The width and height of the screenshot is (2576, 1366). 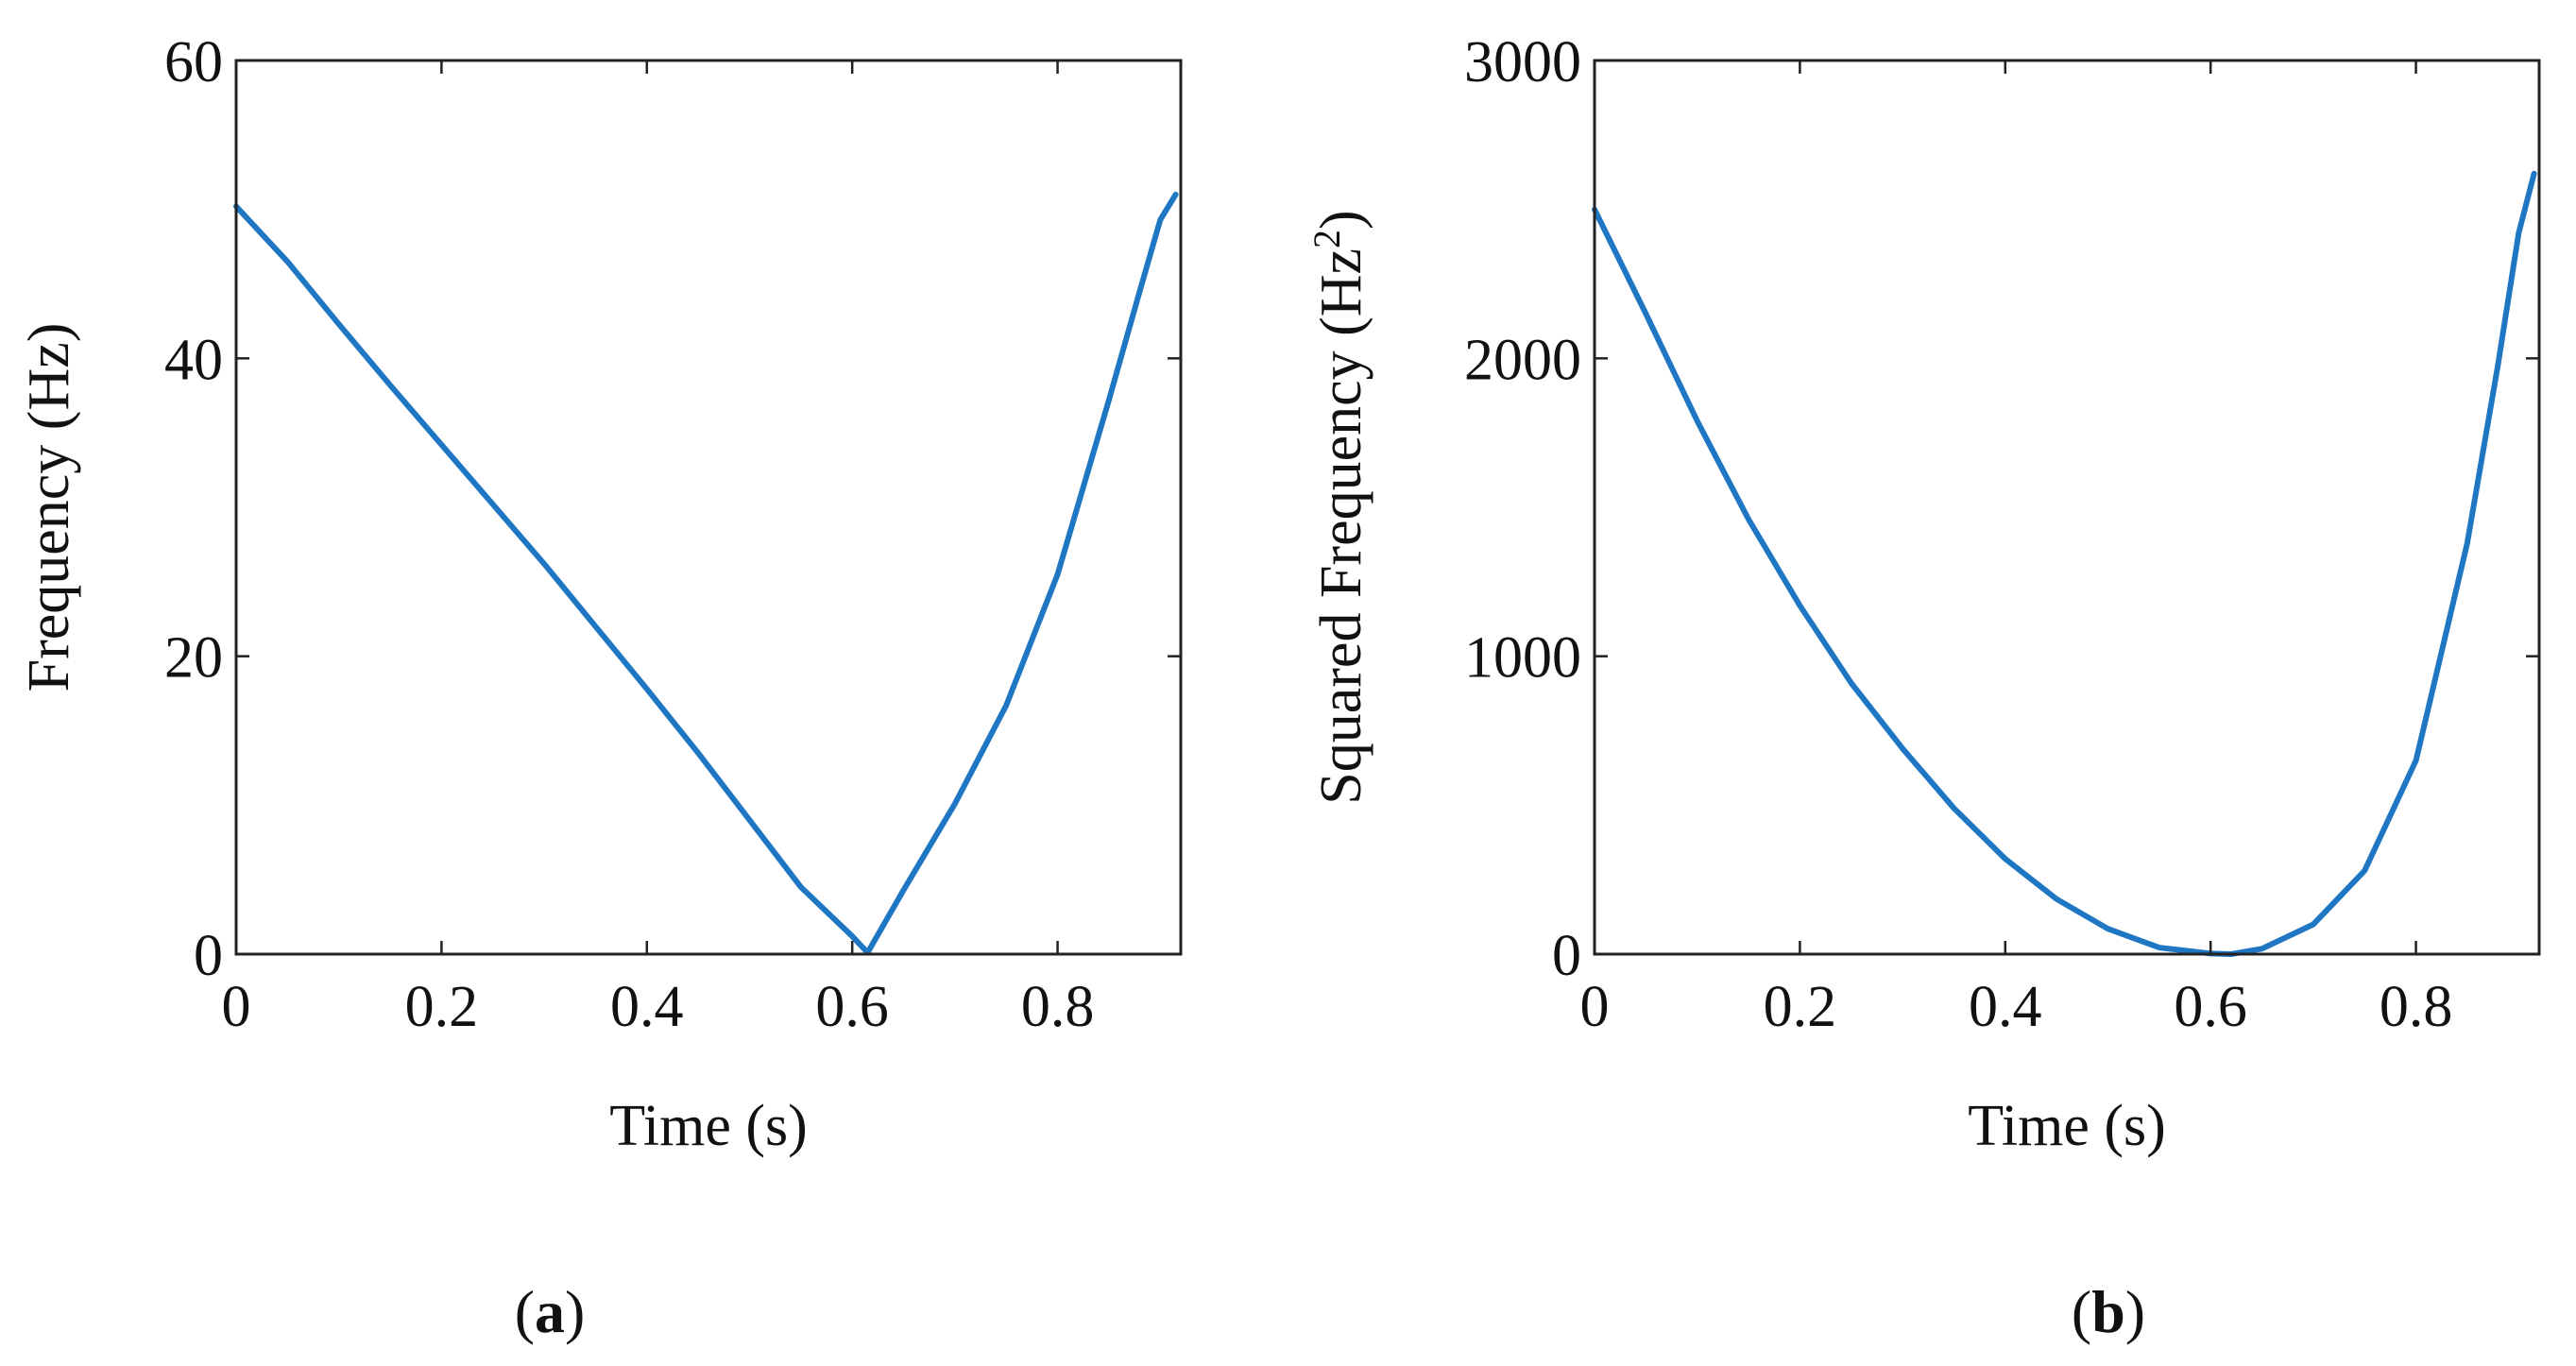 What do you see at coordinates (1522, 360) in the screenshot?
I see `y-tick-label: 2000` at bounding box center [1522, 360].